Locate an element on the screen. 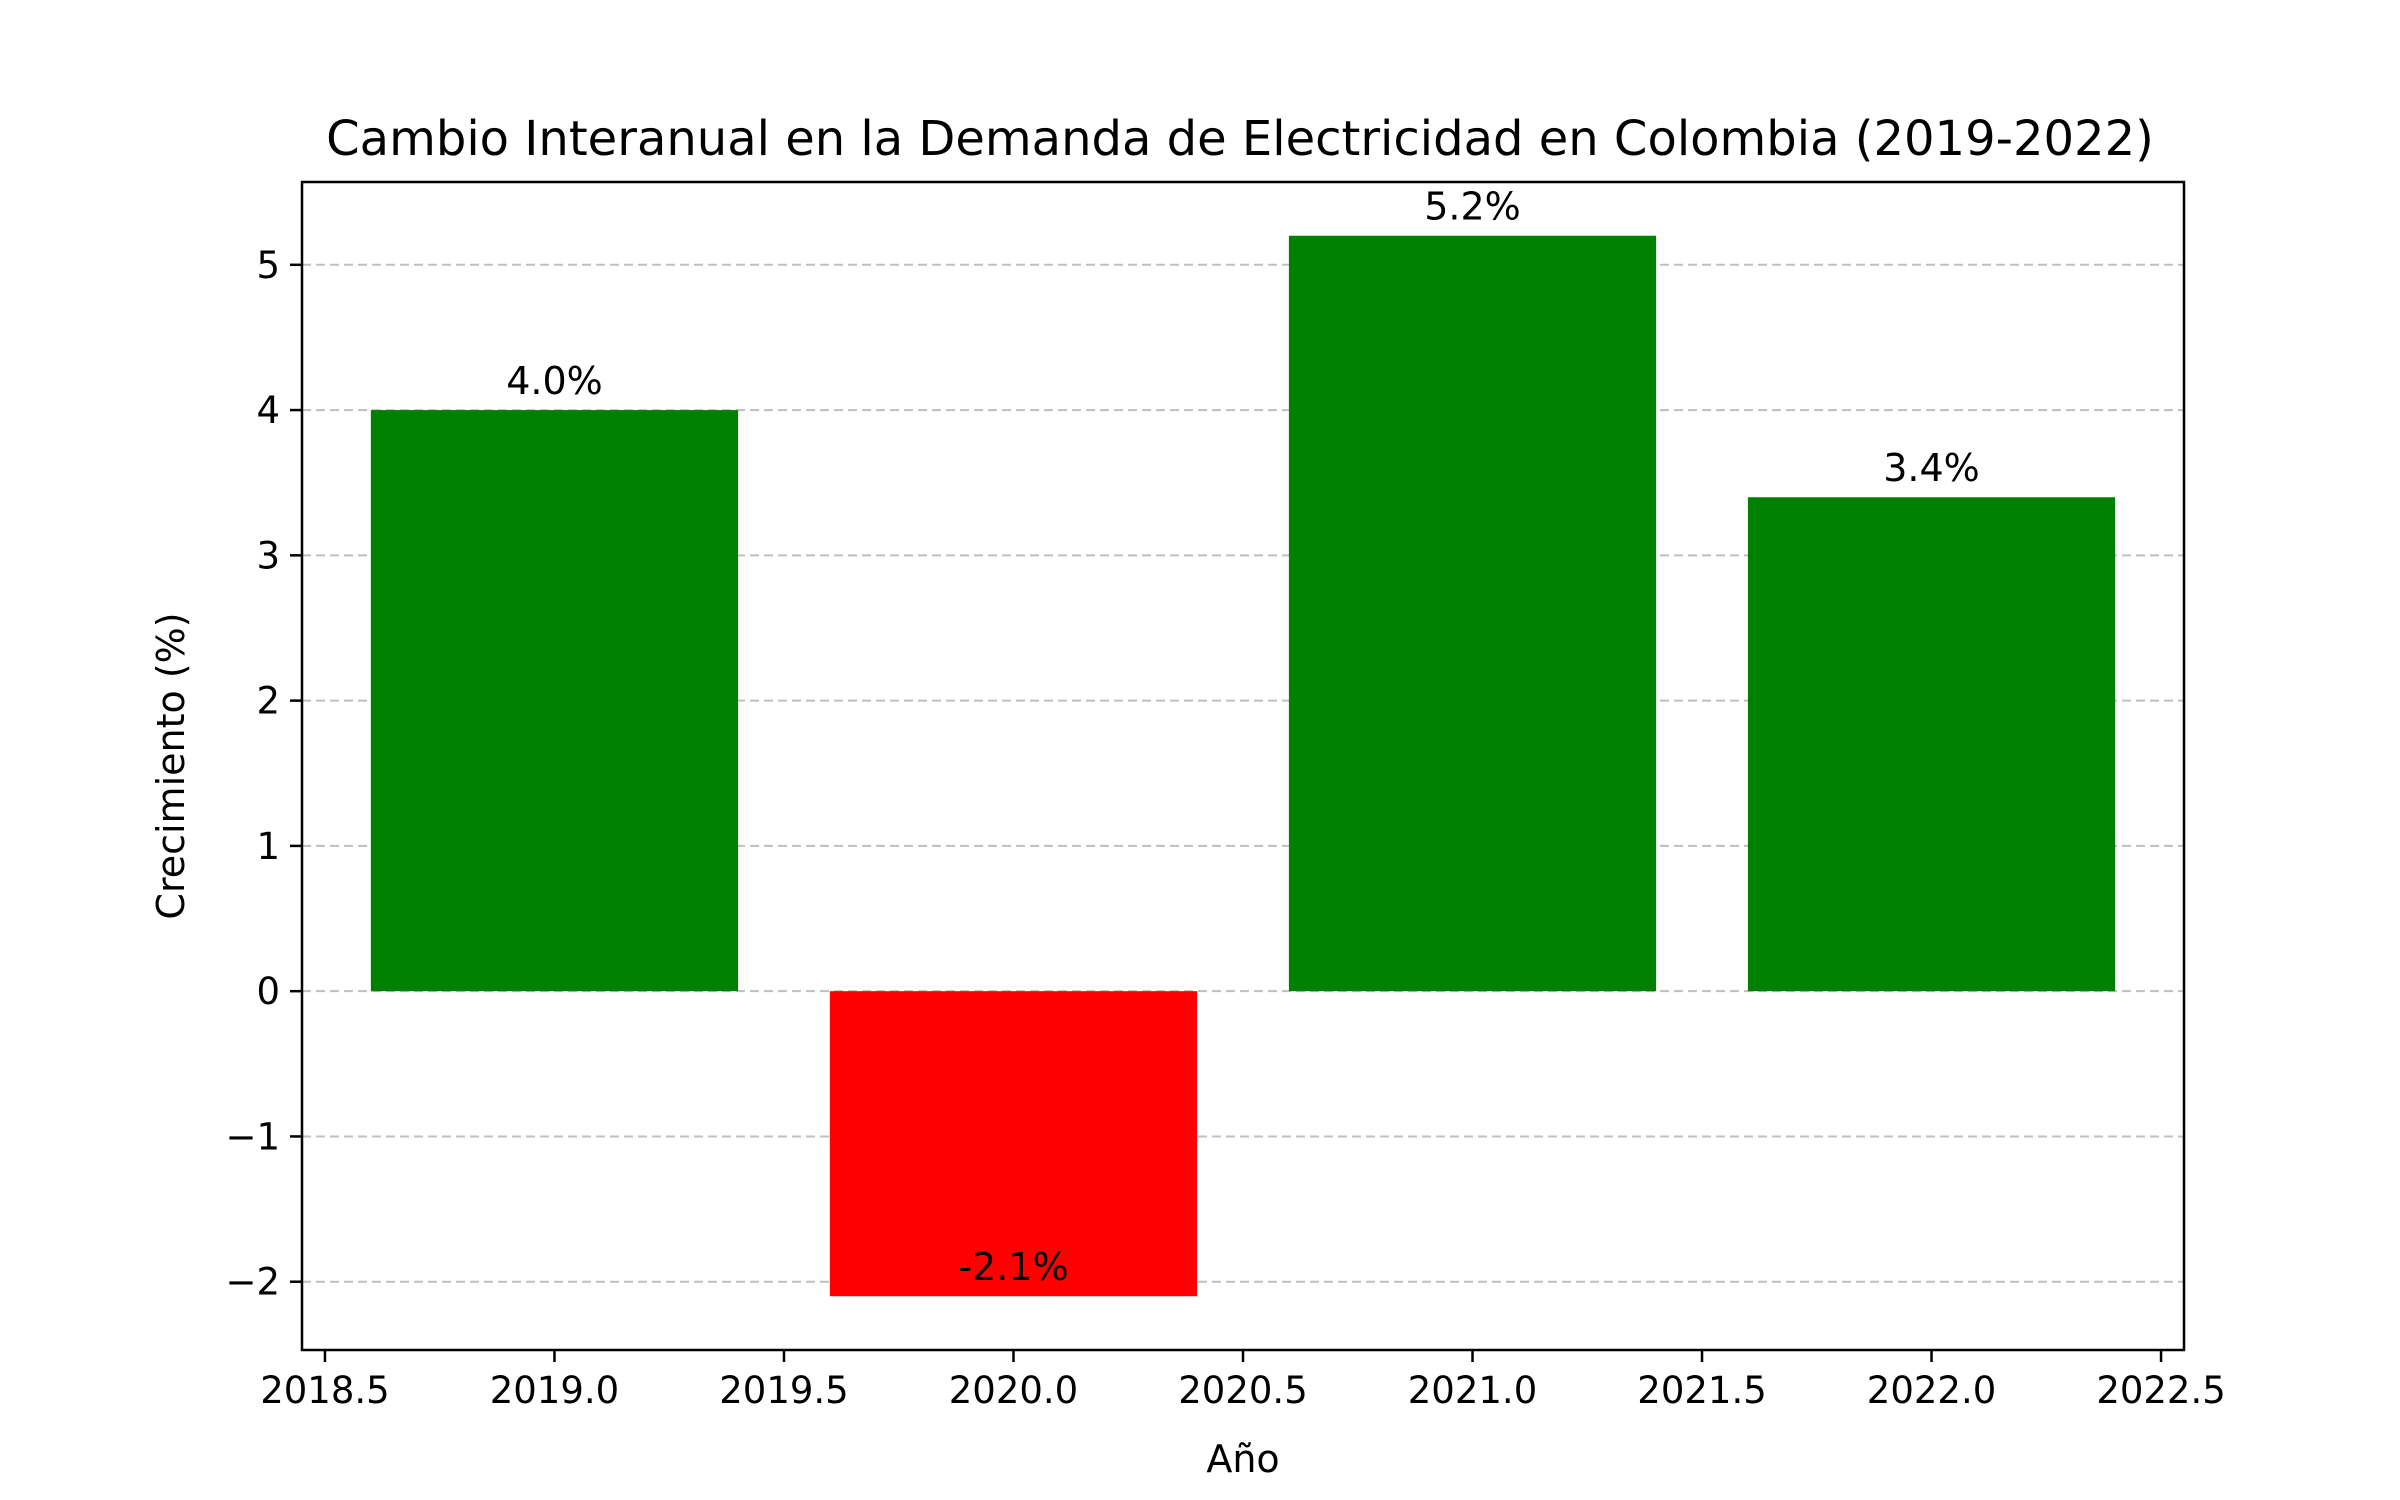 The height and width of the screenshot is (1500, 2400). y-tick-label: 4 is located at coordinates (268, 410).